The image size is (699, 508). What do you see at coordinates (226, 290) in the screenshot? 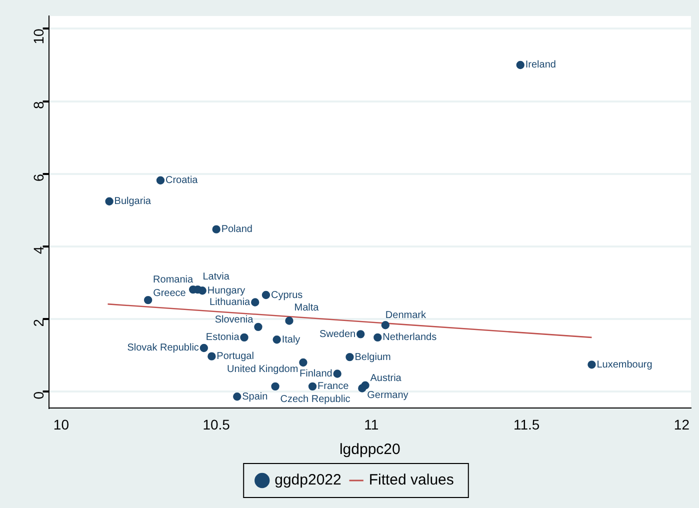
I see `annotation: Hungary` at bounding box center [226, 290].